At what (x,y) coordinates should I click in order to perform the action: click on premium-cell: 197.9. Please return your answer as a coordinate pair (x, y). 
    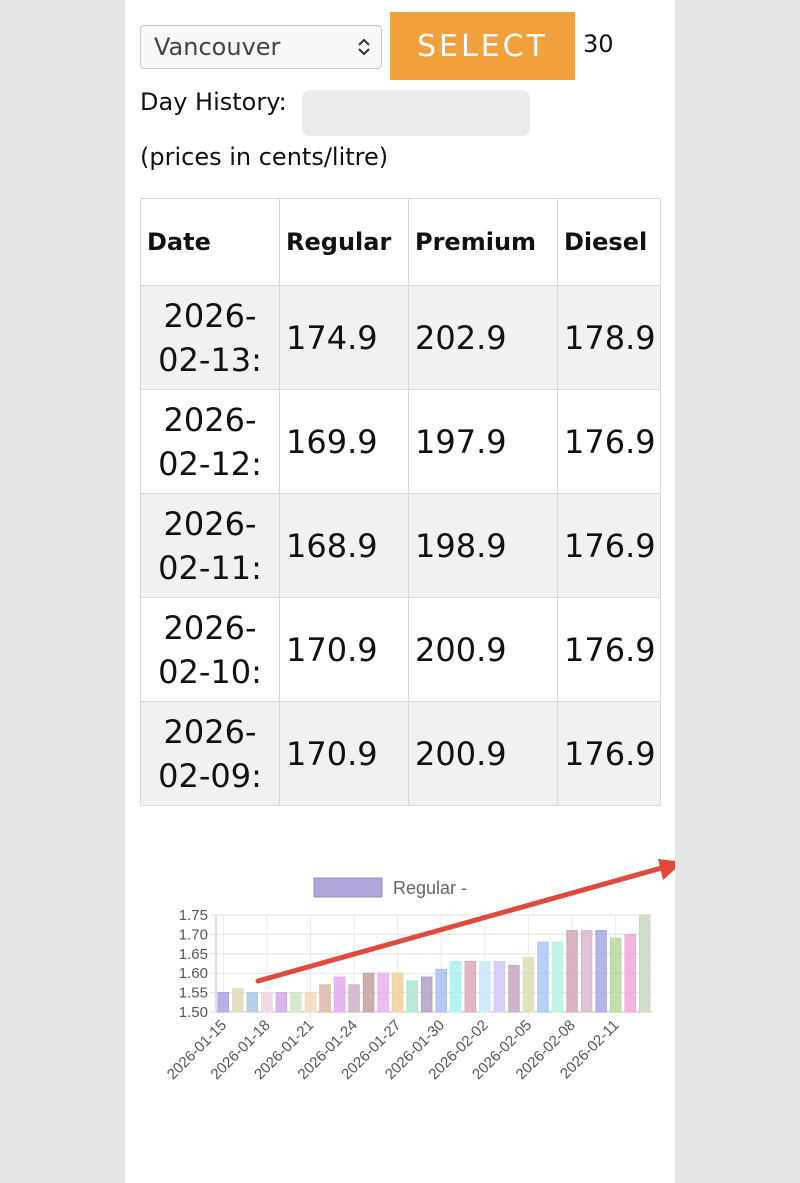
    Looking at the image, I should click on (483, 441).